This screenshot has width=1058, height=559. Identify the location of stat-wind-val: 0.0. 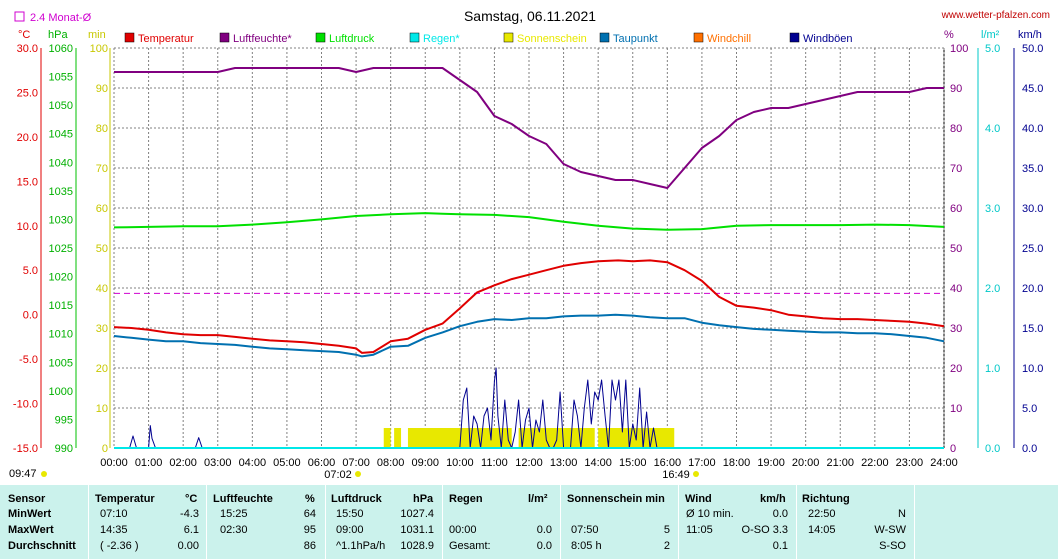
(780, 514).